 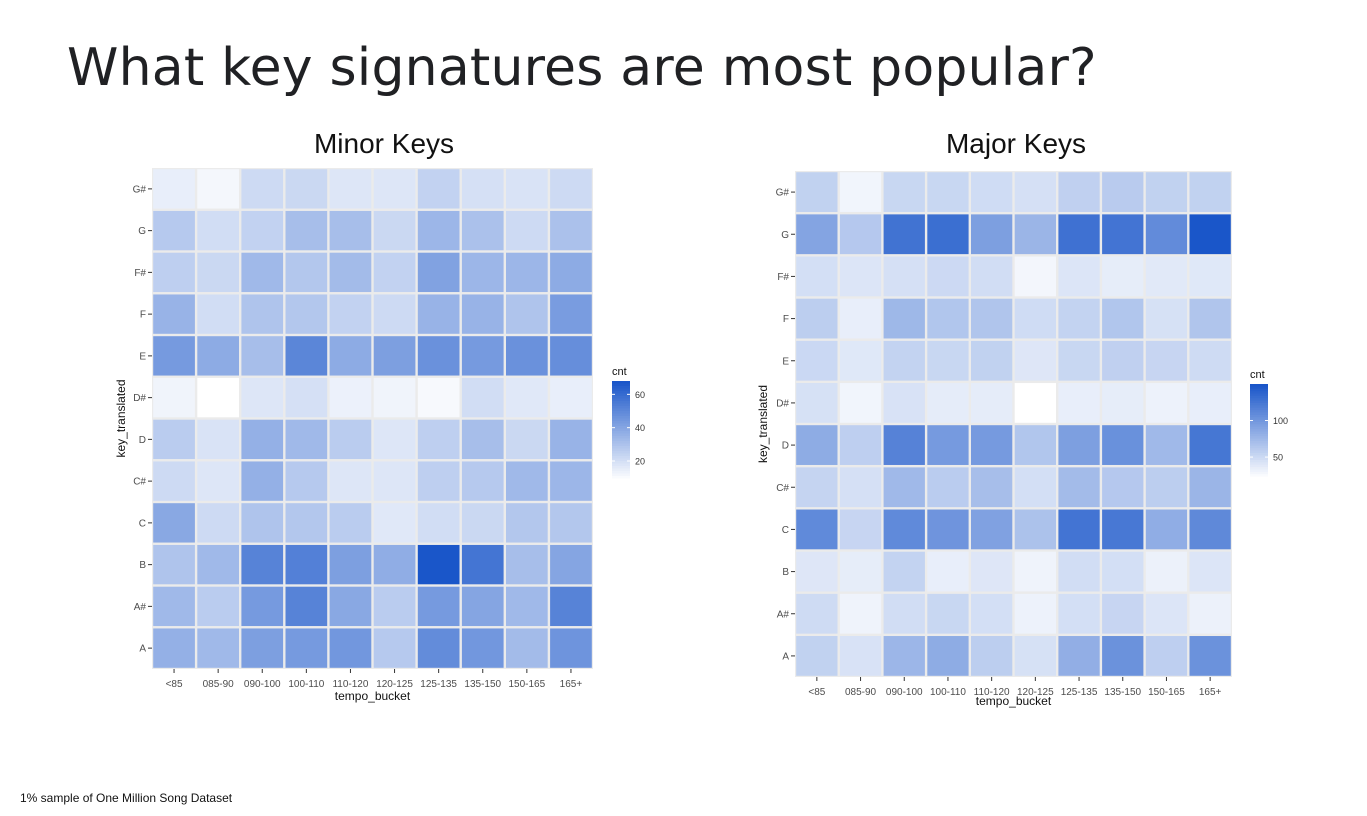 I want to click on heat-tile-A#-<85, so click(x=174, y=606).